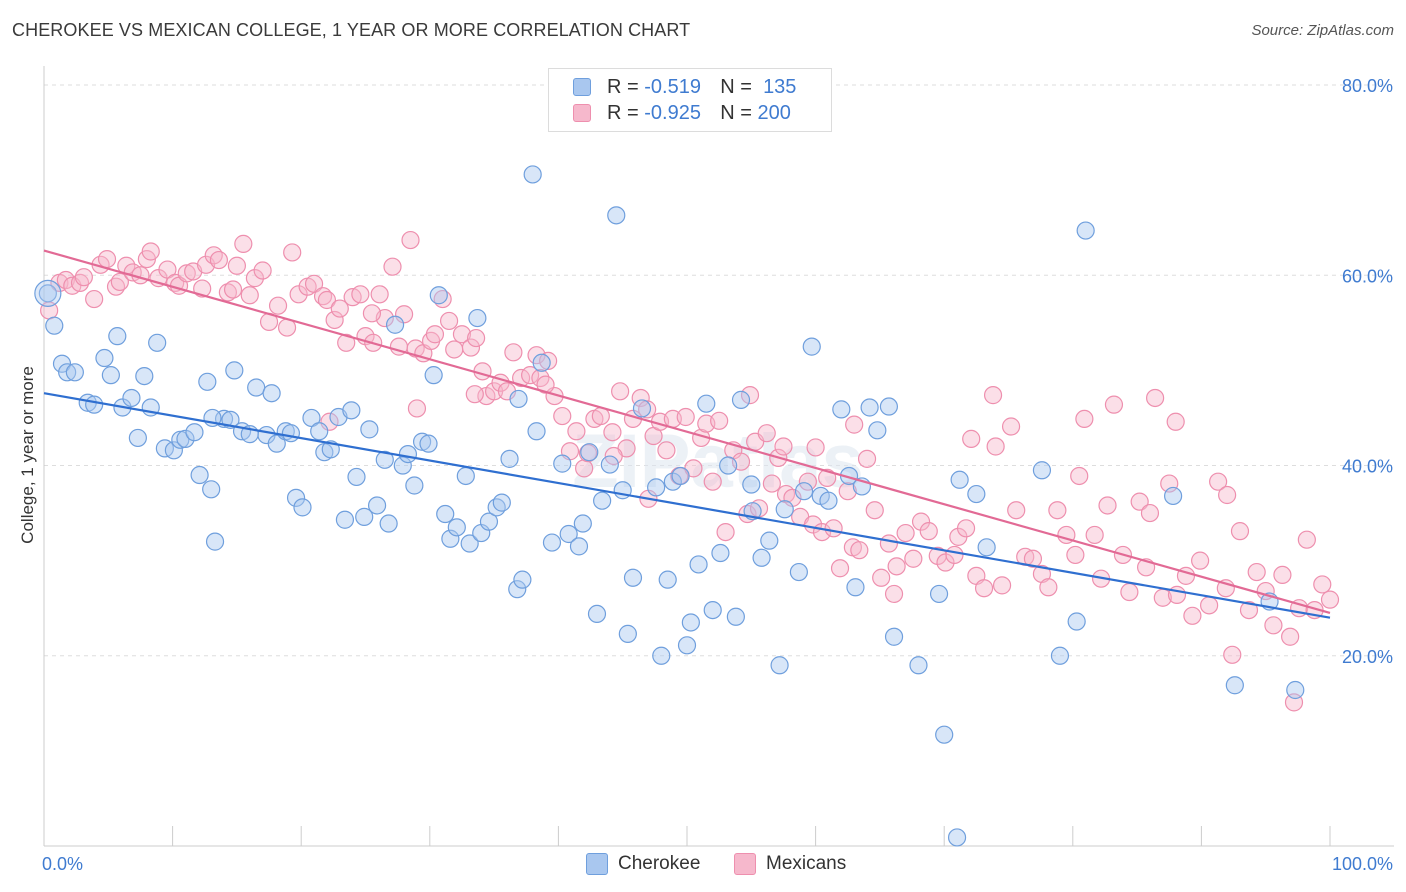 The image size is (1406, 892). I want to click on source-label: Source: ZipAtlas.com, so click(1322, 30).